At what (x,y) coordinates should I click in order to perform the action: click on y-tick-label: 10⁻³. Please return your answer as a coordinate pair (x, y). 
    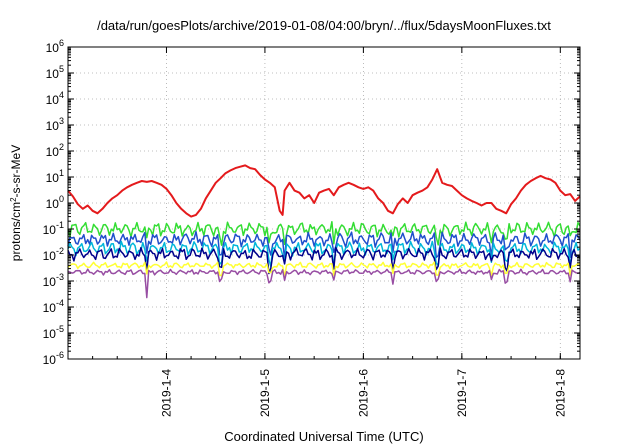
    Looking at the image, I should click on (53, 280).